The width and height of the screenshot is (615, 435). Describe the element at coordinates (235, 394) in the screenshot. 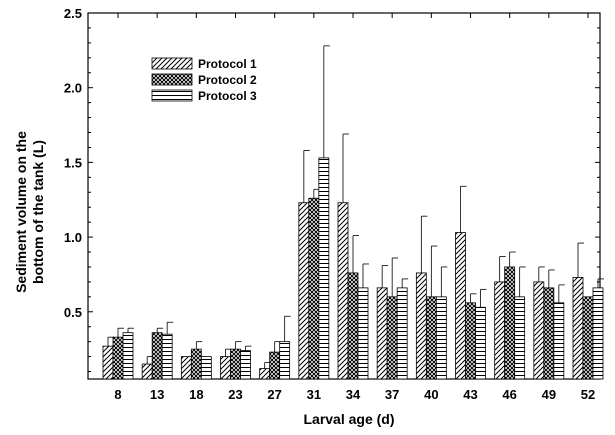

I see `x-tick-label: 23` at that location.